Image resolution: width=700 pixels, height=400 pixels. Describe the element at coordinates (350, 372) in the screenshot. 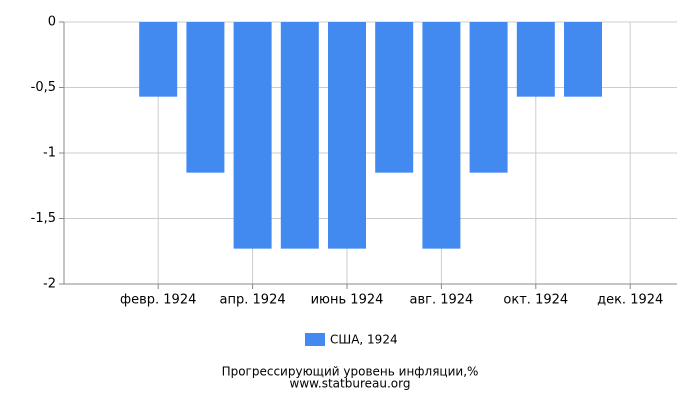

I see `footer-title: Прогрессирующий уровень инфляции,%` at that location.